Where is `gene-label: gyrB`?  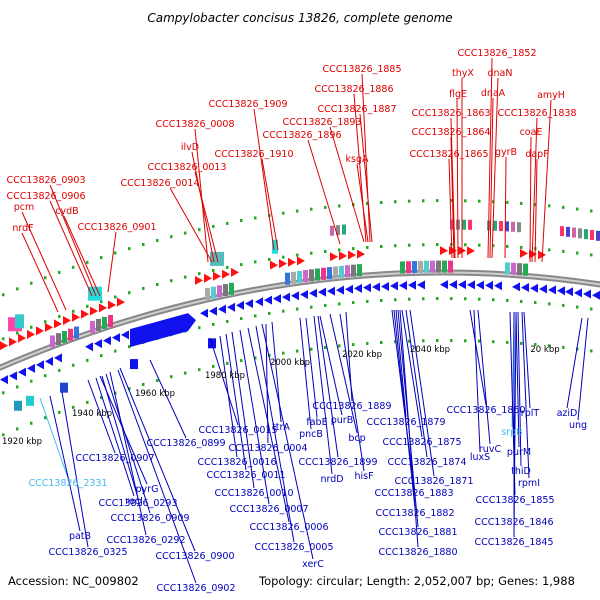
gene-label: gyrB is located at coordinates (506, 152).